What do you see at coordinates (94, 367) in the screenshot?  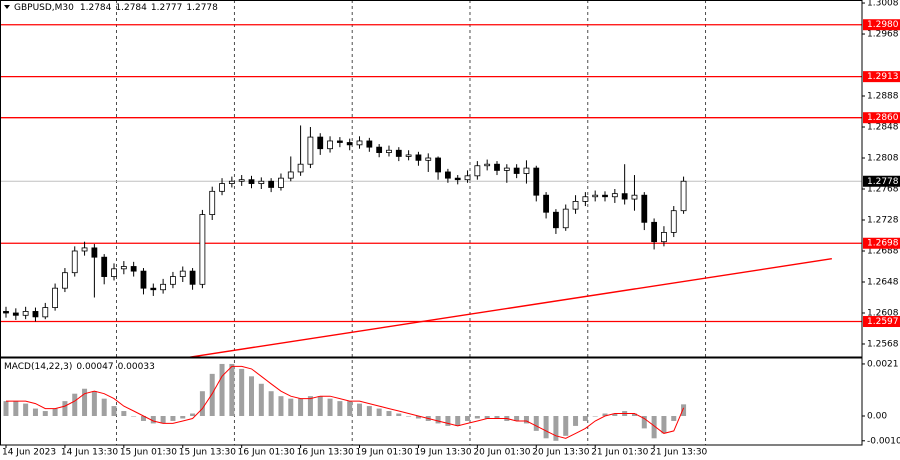 I see `macd-readout: 0.00047` at bounding box center [94, 367].